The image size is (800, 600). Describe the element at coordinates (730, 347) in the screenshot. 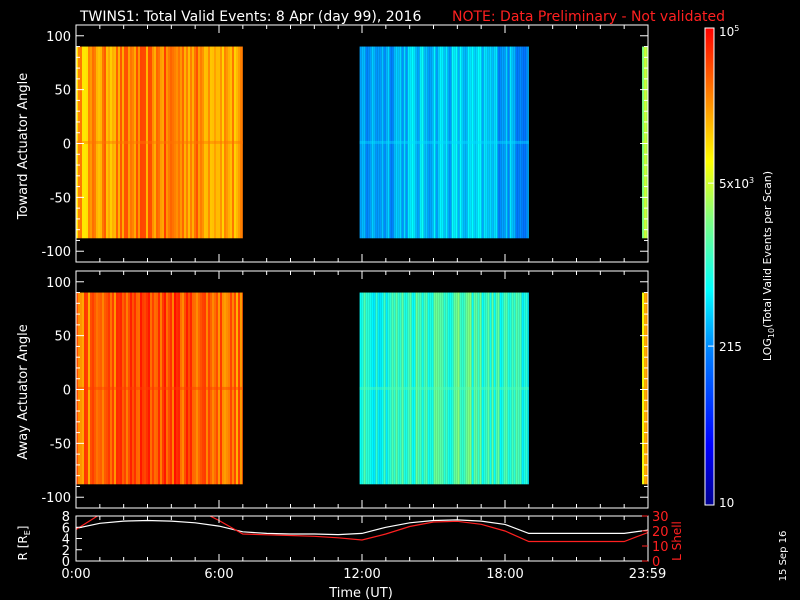

I see `colorbar-tick-label: 215` at that location.